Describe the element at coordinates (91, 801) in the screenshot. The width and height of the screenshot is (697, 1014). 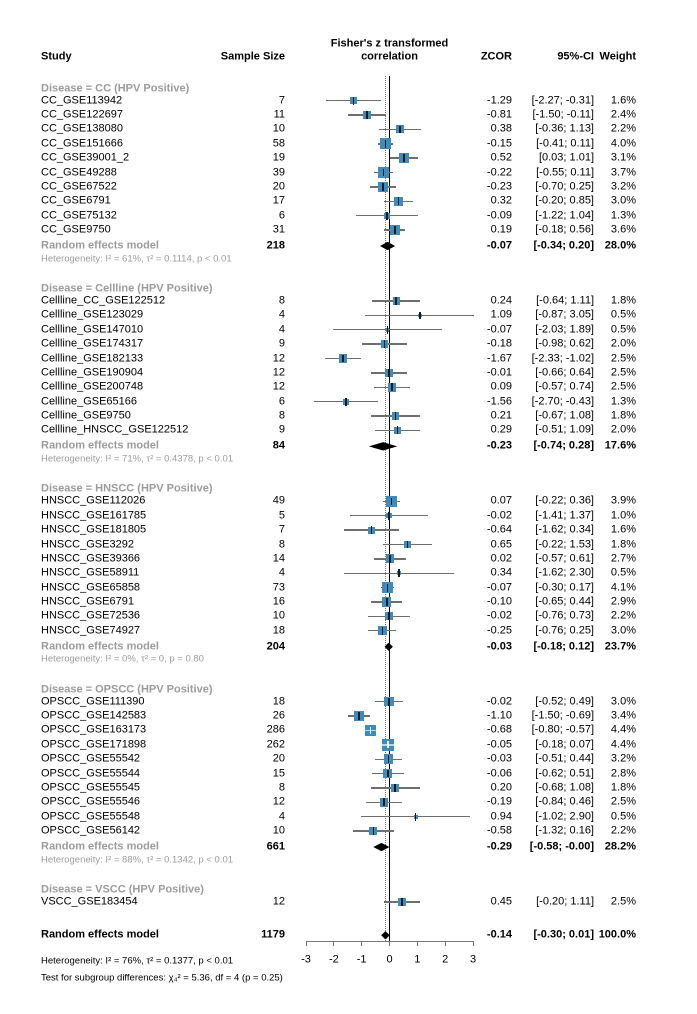
I see `study-name: OPSCC_GSE55546` at that location.